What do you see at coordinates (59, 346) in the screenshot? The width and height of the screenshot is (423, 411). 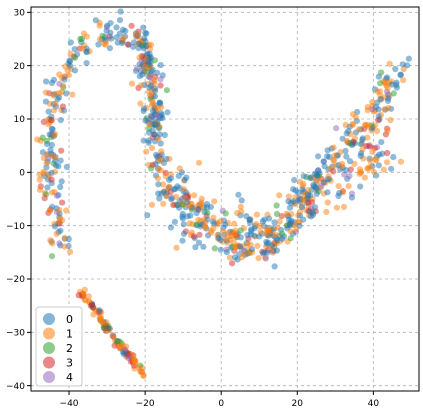 I see `legend: 0 12 34` at bounding box center [59, 346].